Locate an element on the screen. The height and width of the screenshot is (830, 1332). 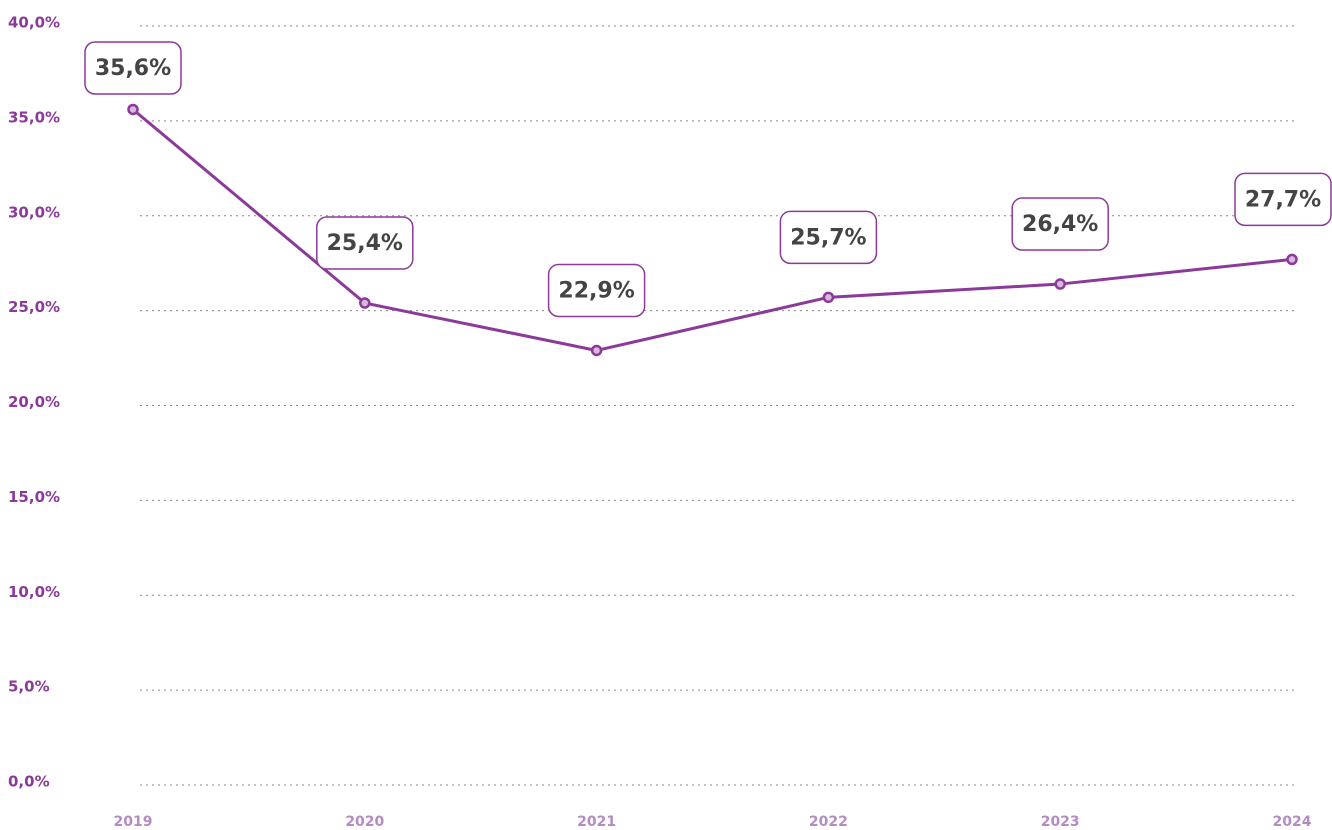
y-tick-label: 25,0% is located at coordinates (34, 307).